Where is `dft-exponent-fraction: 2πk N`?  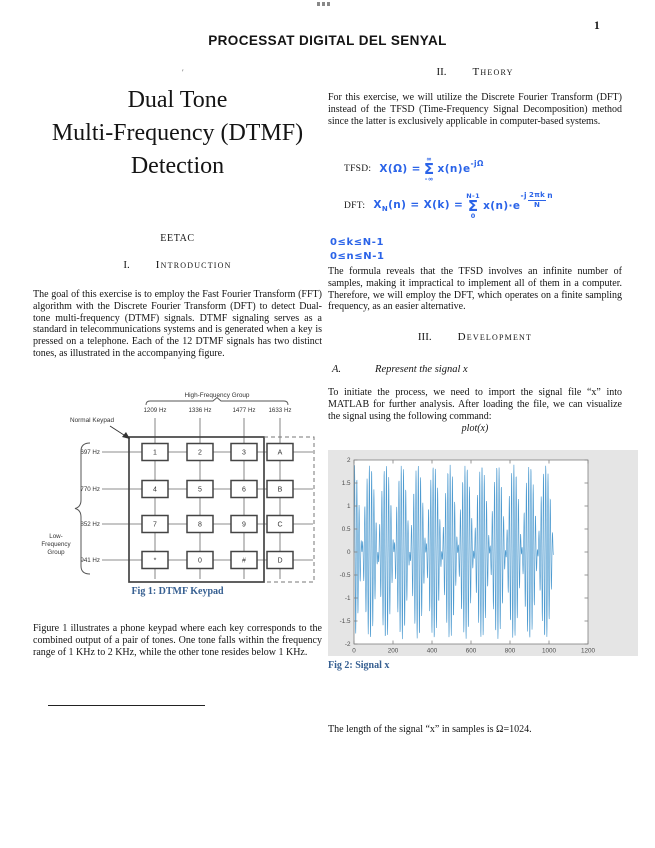
dft-exponent-fraction: 2πk N is located at coordinates (537, 200).